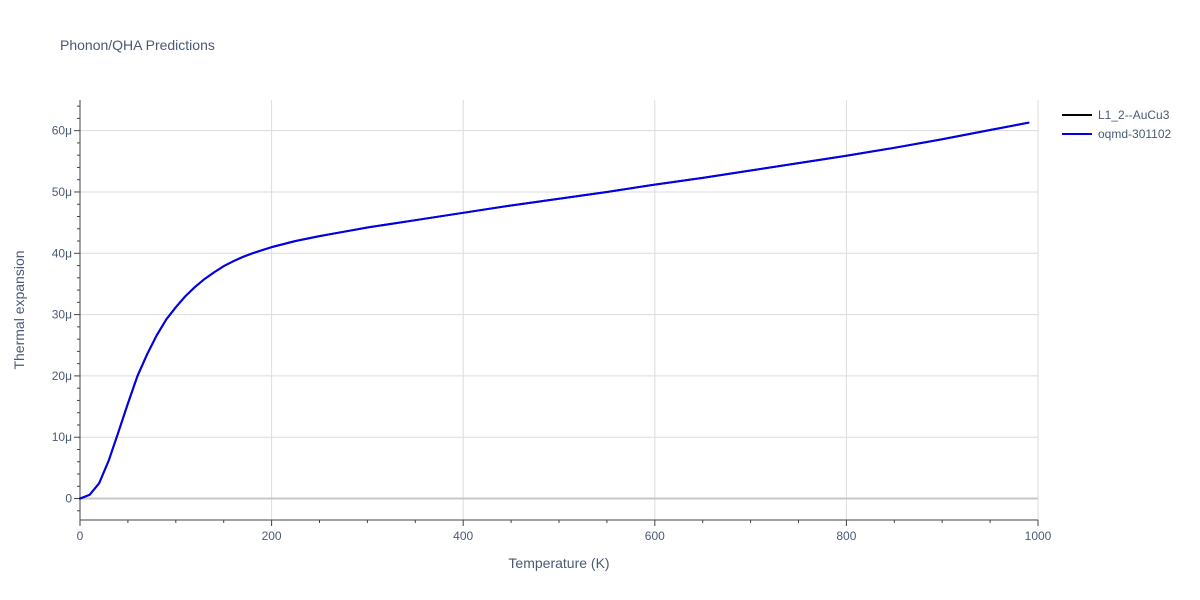 The image size is (1200, 600). Describe the element at coordinates (1116, 124) in the screenshot. I see `legend: L1_2--AuCu3 oqmd-301102` at that location.